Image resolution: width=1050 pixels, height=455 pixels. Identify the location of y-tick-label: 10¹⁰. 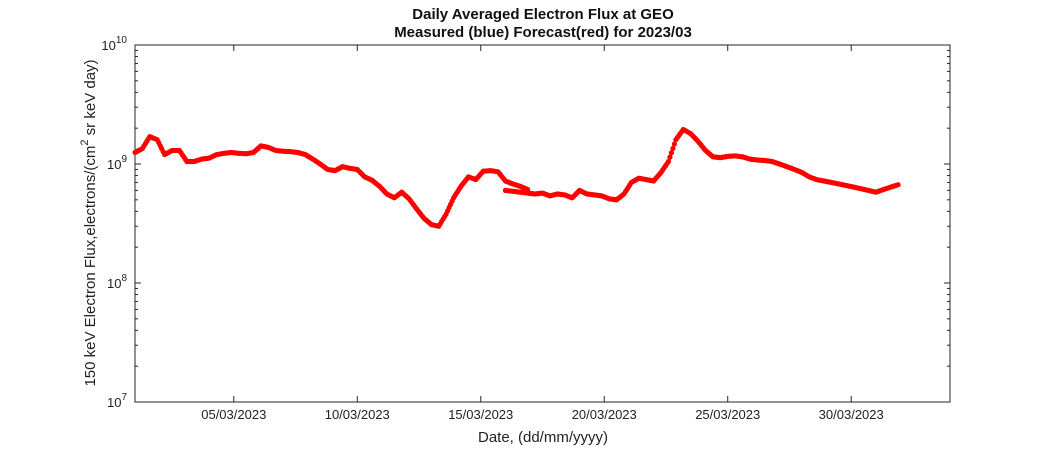
(114, 44).